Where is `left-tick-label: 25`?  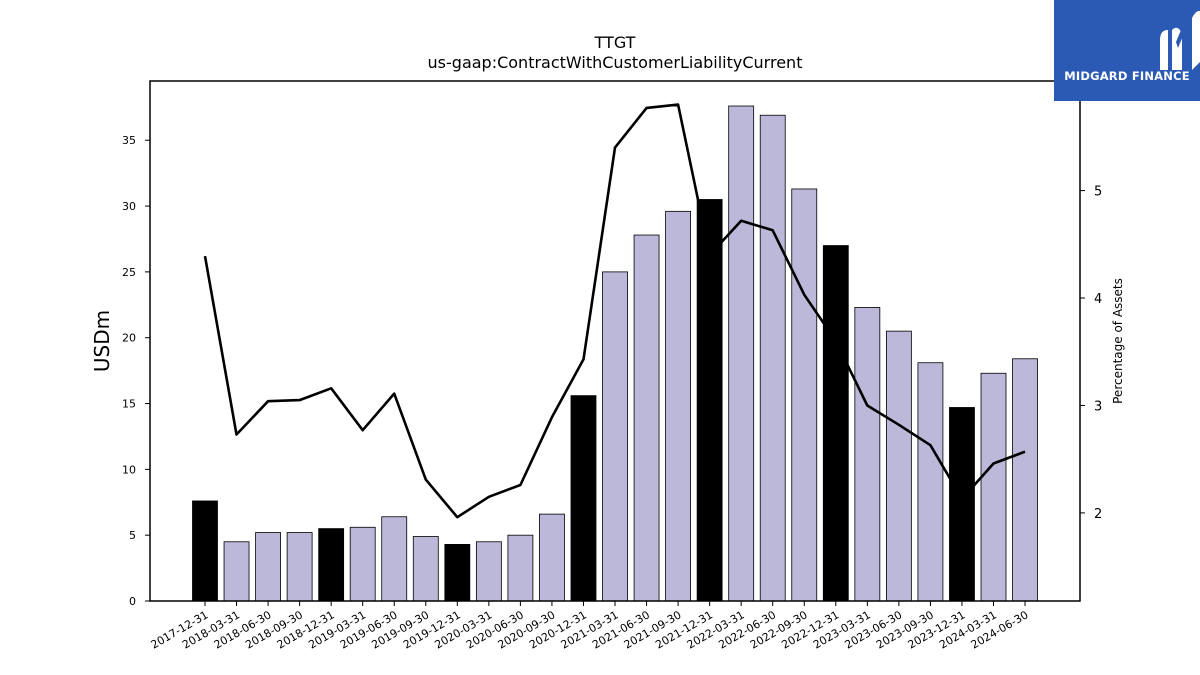
left-tick-label: 25 is located at coordinates (129, 272).